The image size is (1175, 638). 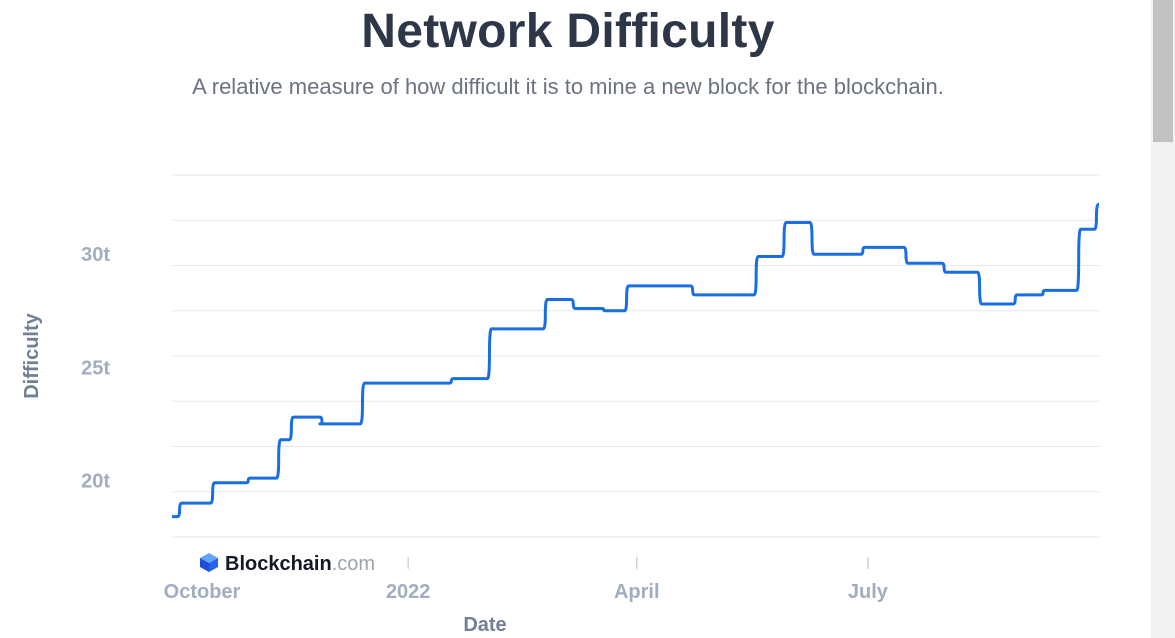 What do you see at coordinates (1163, 71) in the screenshot?
I see `scrollbar-thumb` at bounding box center [1163, 71].